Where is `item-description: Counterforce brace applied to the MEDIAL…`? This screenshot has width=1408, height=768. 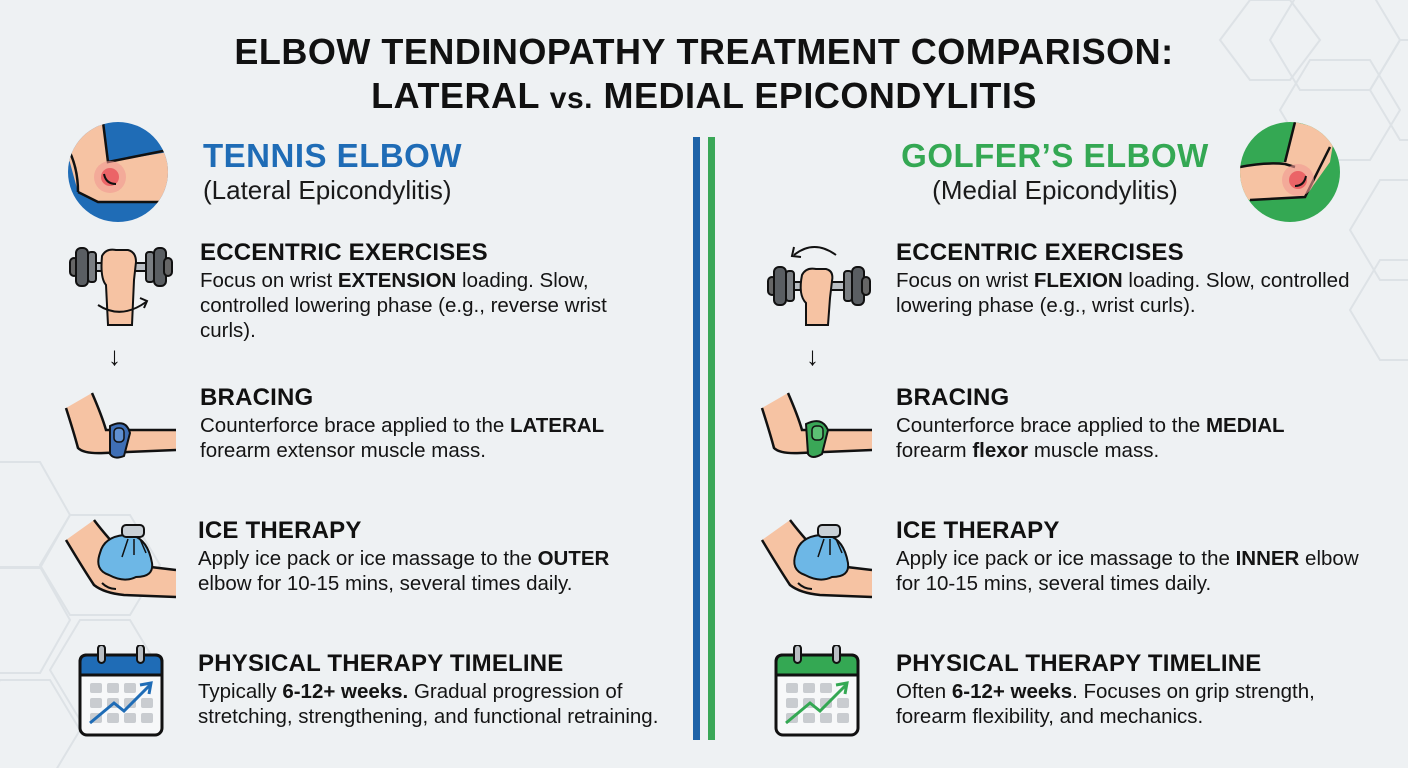
item-description: Counterforce brace applied to the MEDIAL… is located at coordinates (1090, 438).